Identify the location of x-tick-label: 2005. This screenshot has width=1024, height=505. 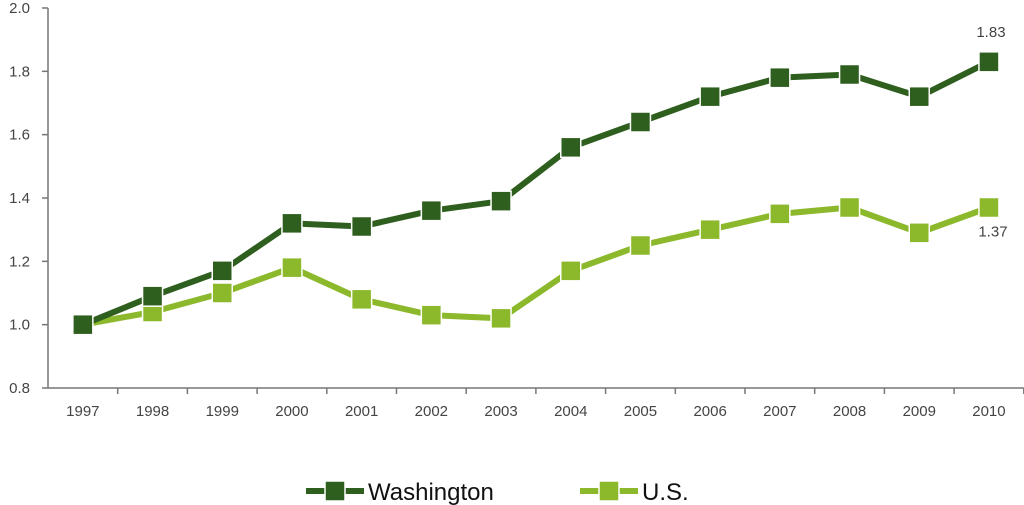
(640, 411).